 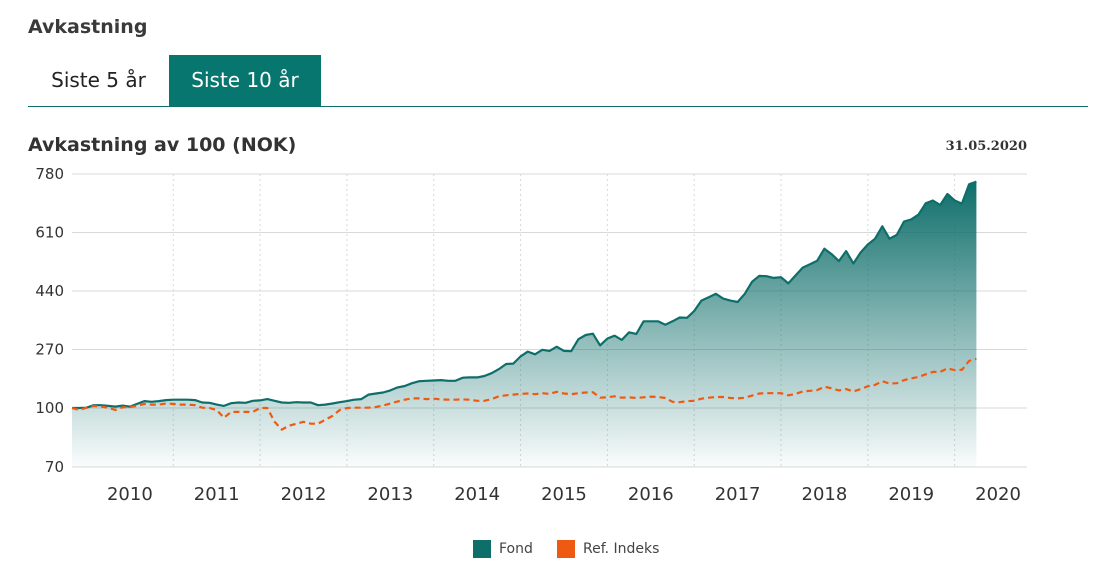 I want to click on section-title: Avkastning, so click(x=88, y=27).